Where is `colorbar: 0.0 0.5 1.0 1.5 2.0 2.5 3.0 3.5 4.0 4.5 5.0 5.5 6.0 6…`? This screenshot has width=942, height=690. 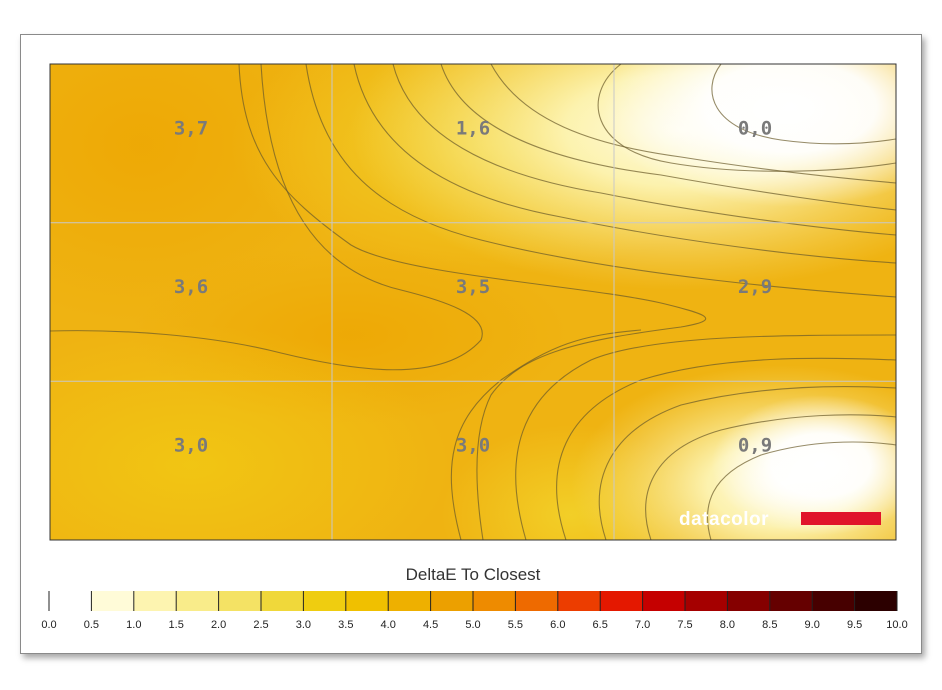 colorbar: 0.0 0.5 1.0 1.5 2.0 2.5 3.0 3.5 4.0 4.5 5.0 5.5 6.0 6… is located at coordinates (474, 611).